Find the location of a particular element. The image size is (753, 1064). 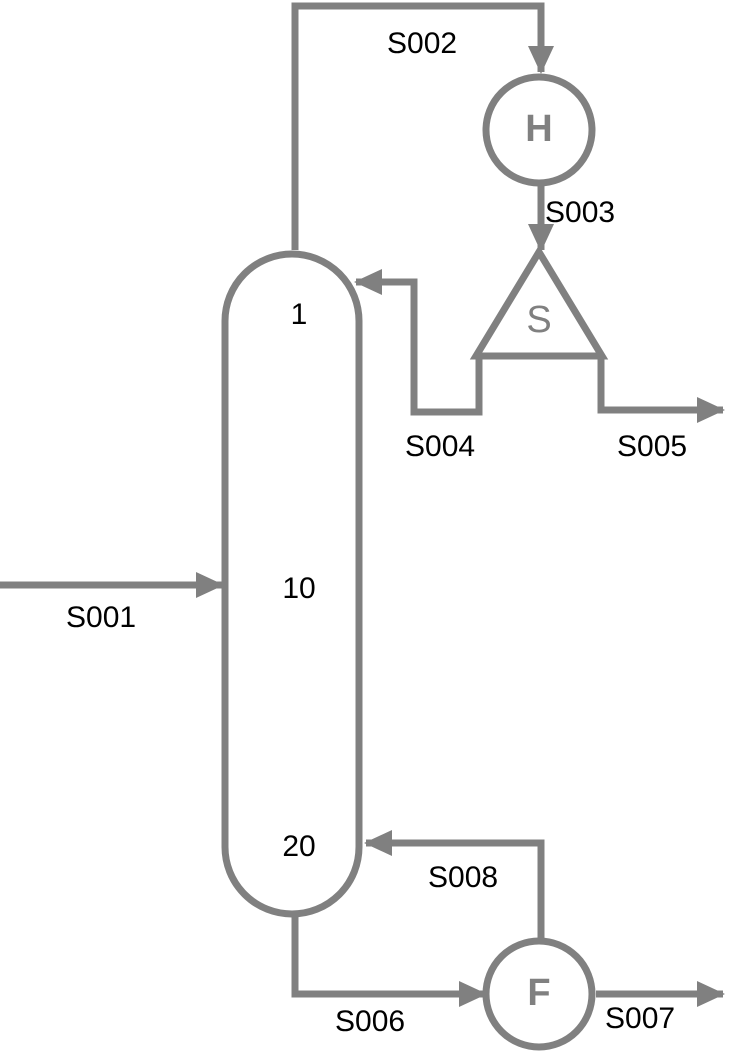

splitter-unit is located at coordinates (539, 302).